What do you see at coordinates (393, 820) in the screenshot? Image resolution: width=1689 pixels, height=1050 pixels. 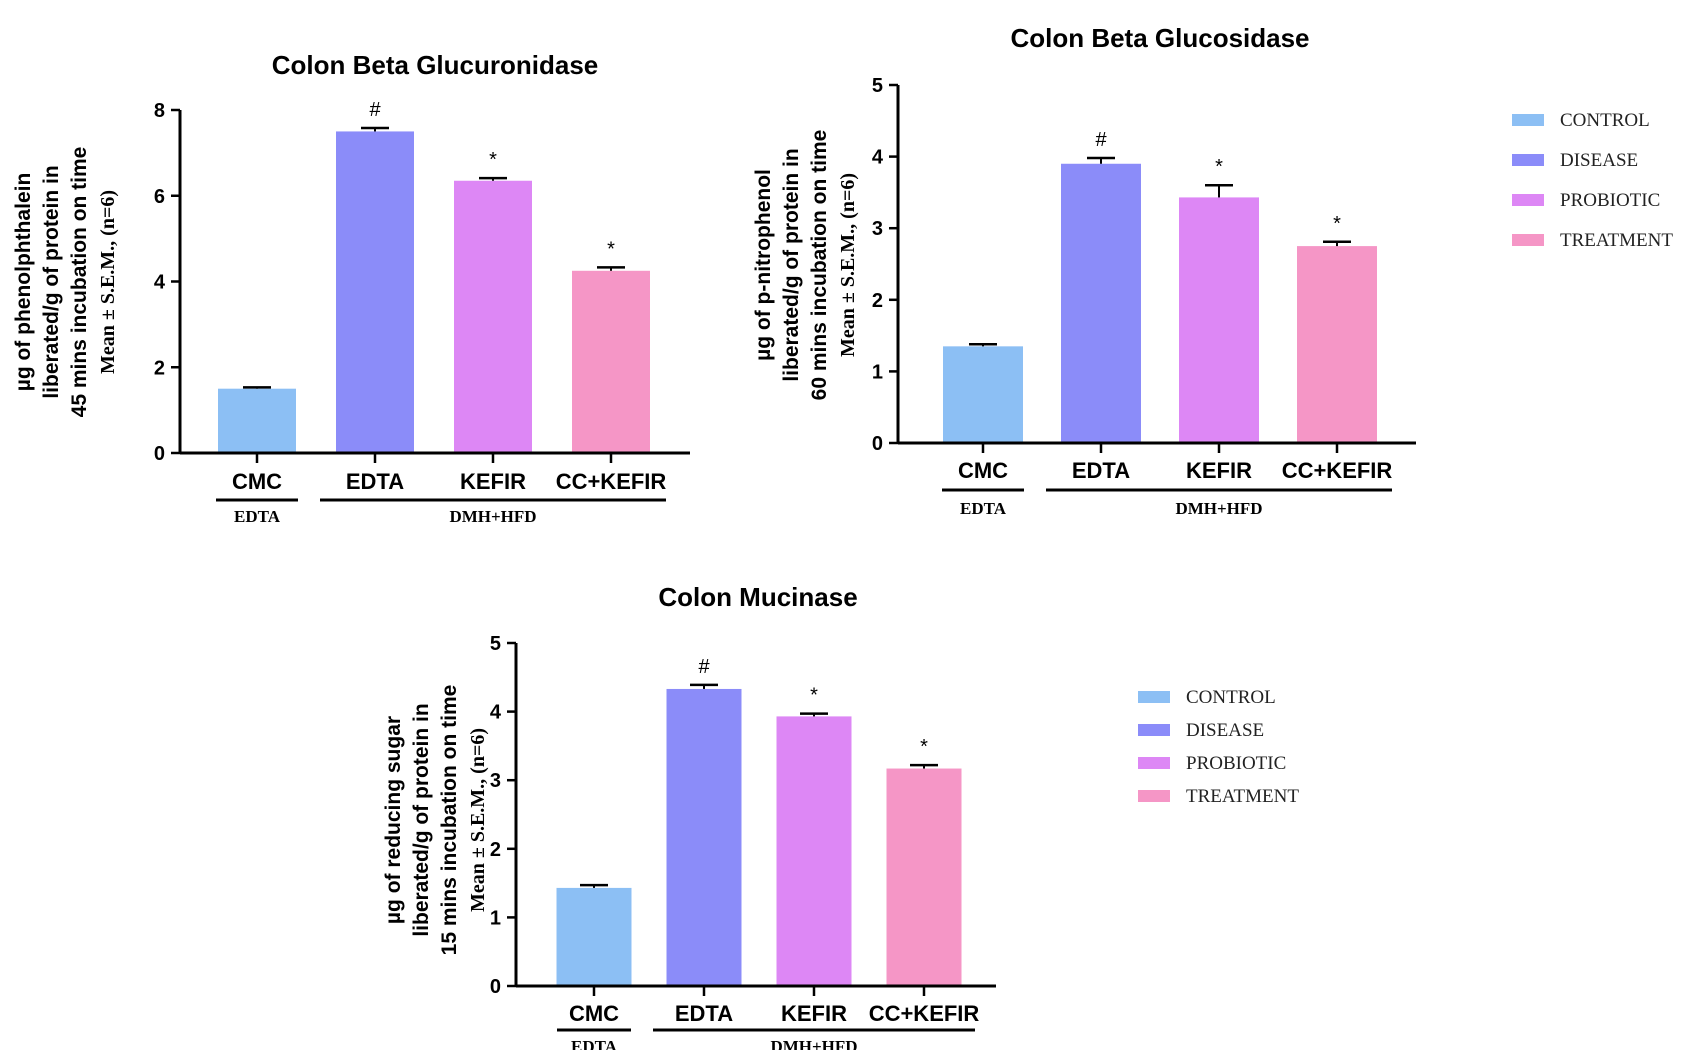 I see `y-axis-label: µg of reducing sugar` at bounding box center [393, 820].